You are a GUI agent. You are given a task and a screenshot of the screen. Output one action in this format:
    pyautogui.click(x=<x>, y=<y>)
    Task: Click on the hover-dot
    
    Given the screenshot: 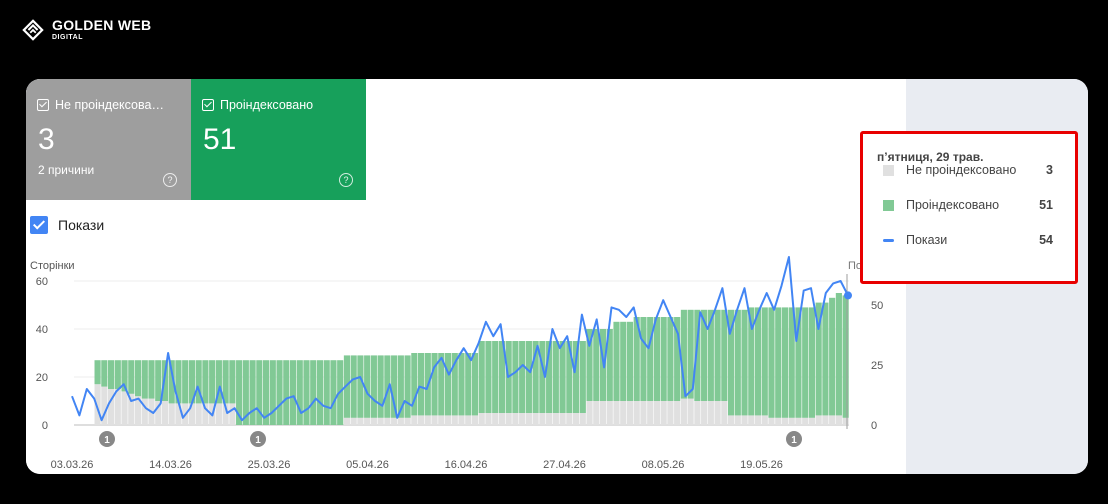 What is the action you would take?
    pyautogui.click(x=848, y=295)
    